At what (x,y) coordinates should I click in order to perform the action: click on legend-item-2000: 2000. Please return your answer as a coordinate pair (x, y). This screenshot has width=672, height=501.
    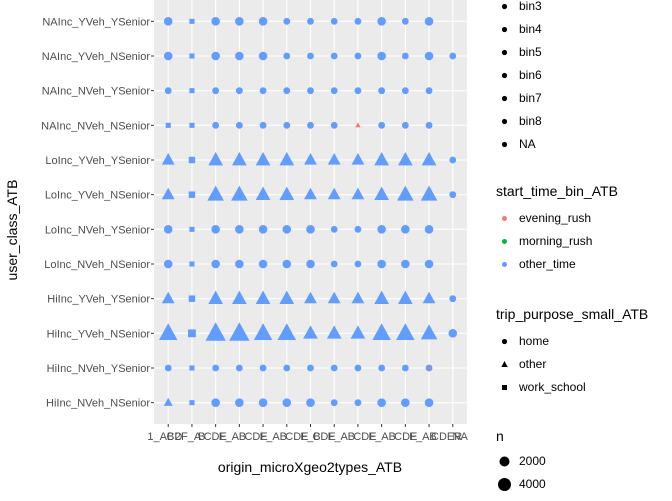
    Looking at the image, I should click on (521, 461).